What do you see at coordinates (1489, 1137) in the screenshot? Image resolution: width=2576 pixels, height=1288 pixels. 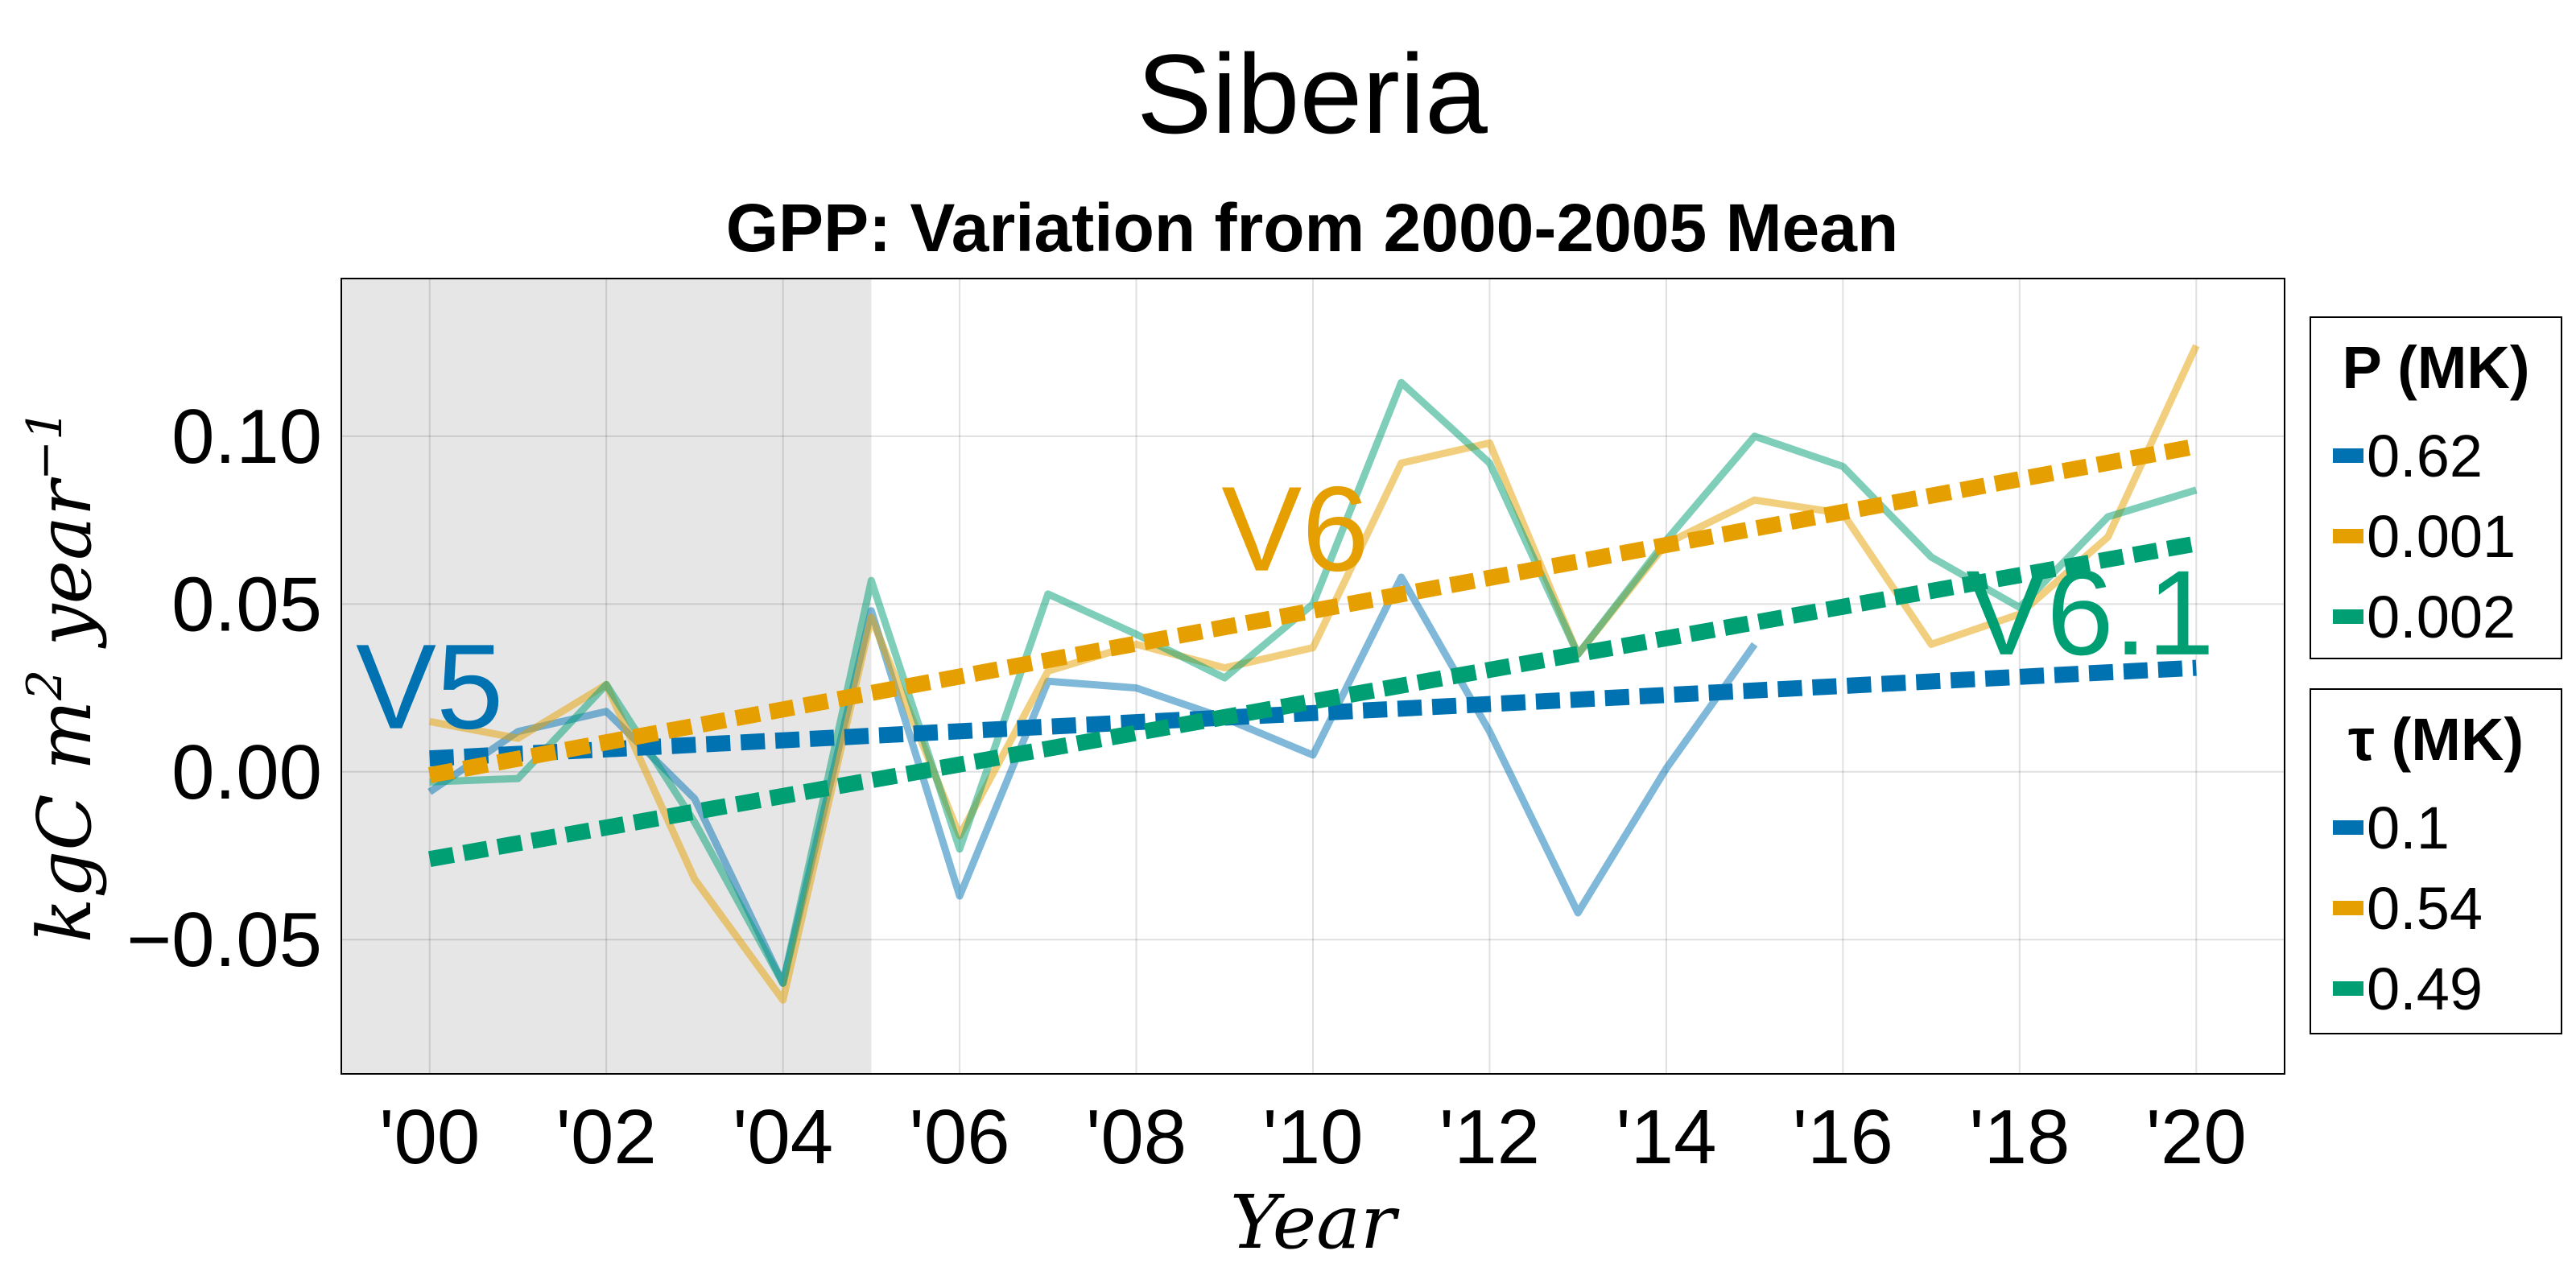 I see `x-tick-label: '12` at bounding box center [1489, 1137].